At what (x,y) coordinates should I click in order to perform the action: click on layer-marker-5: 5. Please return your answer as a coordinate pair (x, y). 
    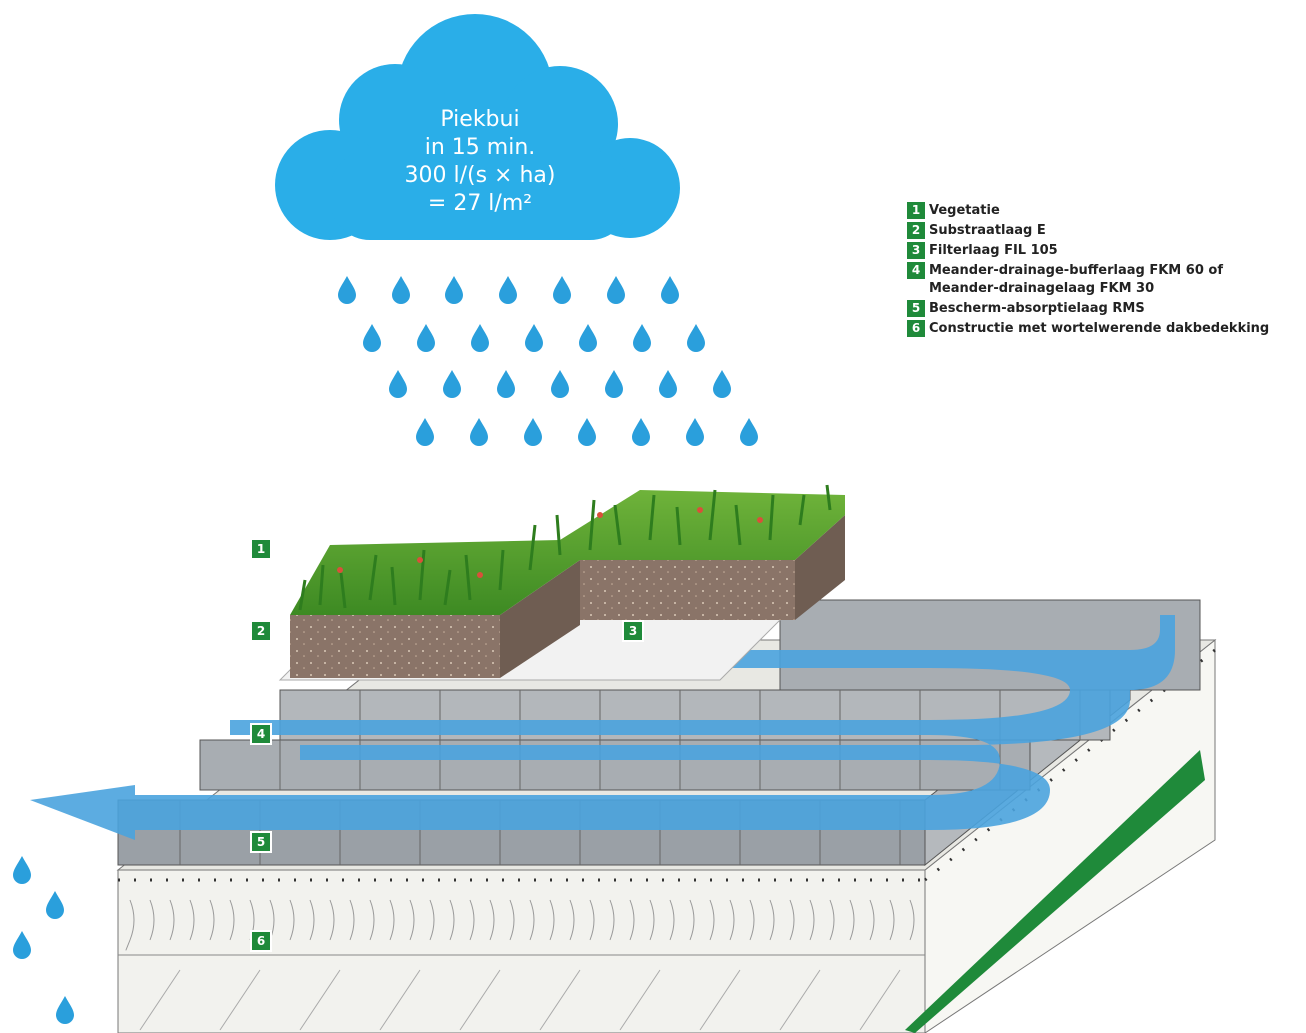
    Looking at the image, I should click on (261, 842).